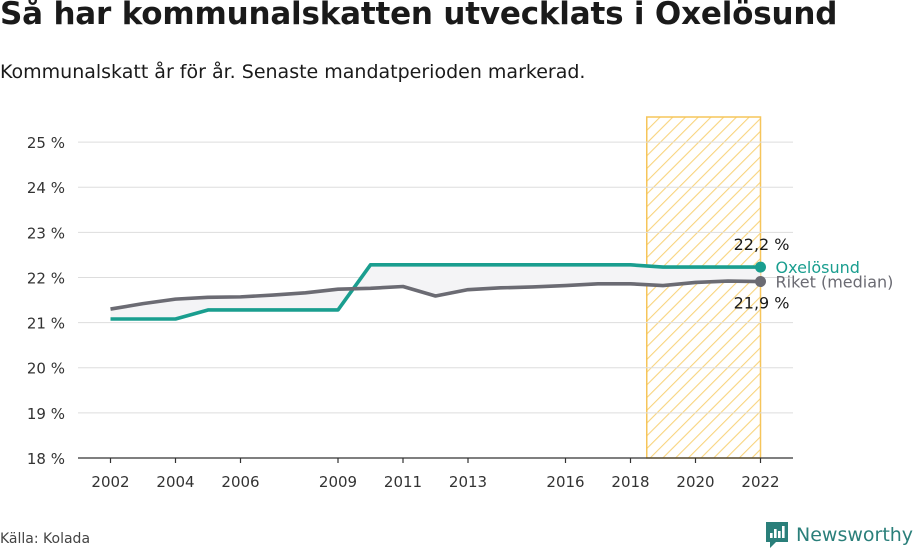 The height and width of the screenshot is (552, 920). What do you see at coordinates (175, 482) in the screenshot?
I see `x-tick-label: 2004` at bounding box center [175, 482].